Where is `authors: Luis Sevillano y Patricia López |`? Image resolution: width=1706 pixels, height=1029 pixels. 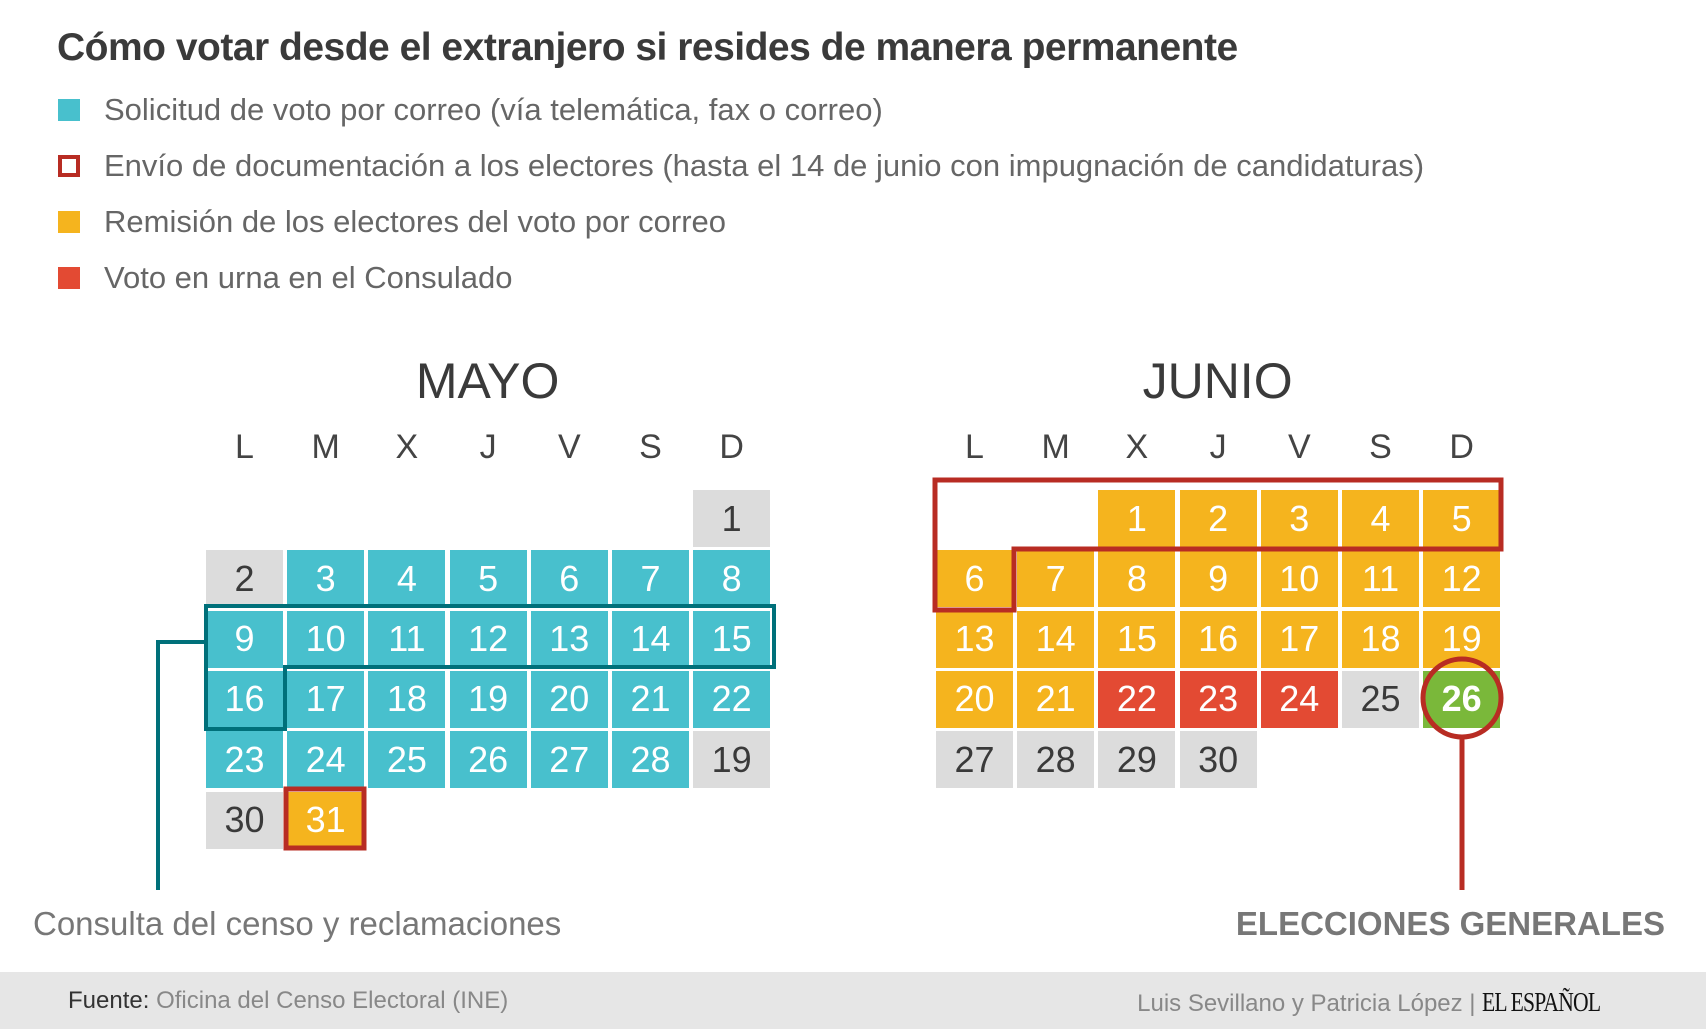 authors: Luis Sevillano y Patricia López | is located at coordinates (1306, 1003).